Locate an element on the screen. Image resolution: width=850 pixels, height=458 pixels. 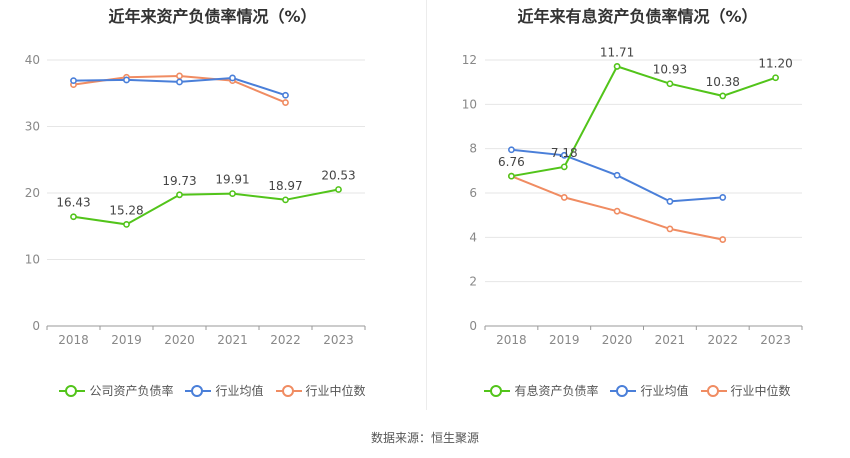
data-source: 数据来源：恒生聚源 is located at coordinates (424, 438).